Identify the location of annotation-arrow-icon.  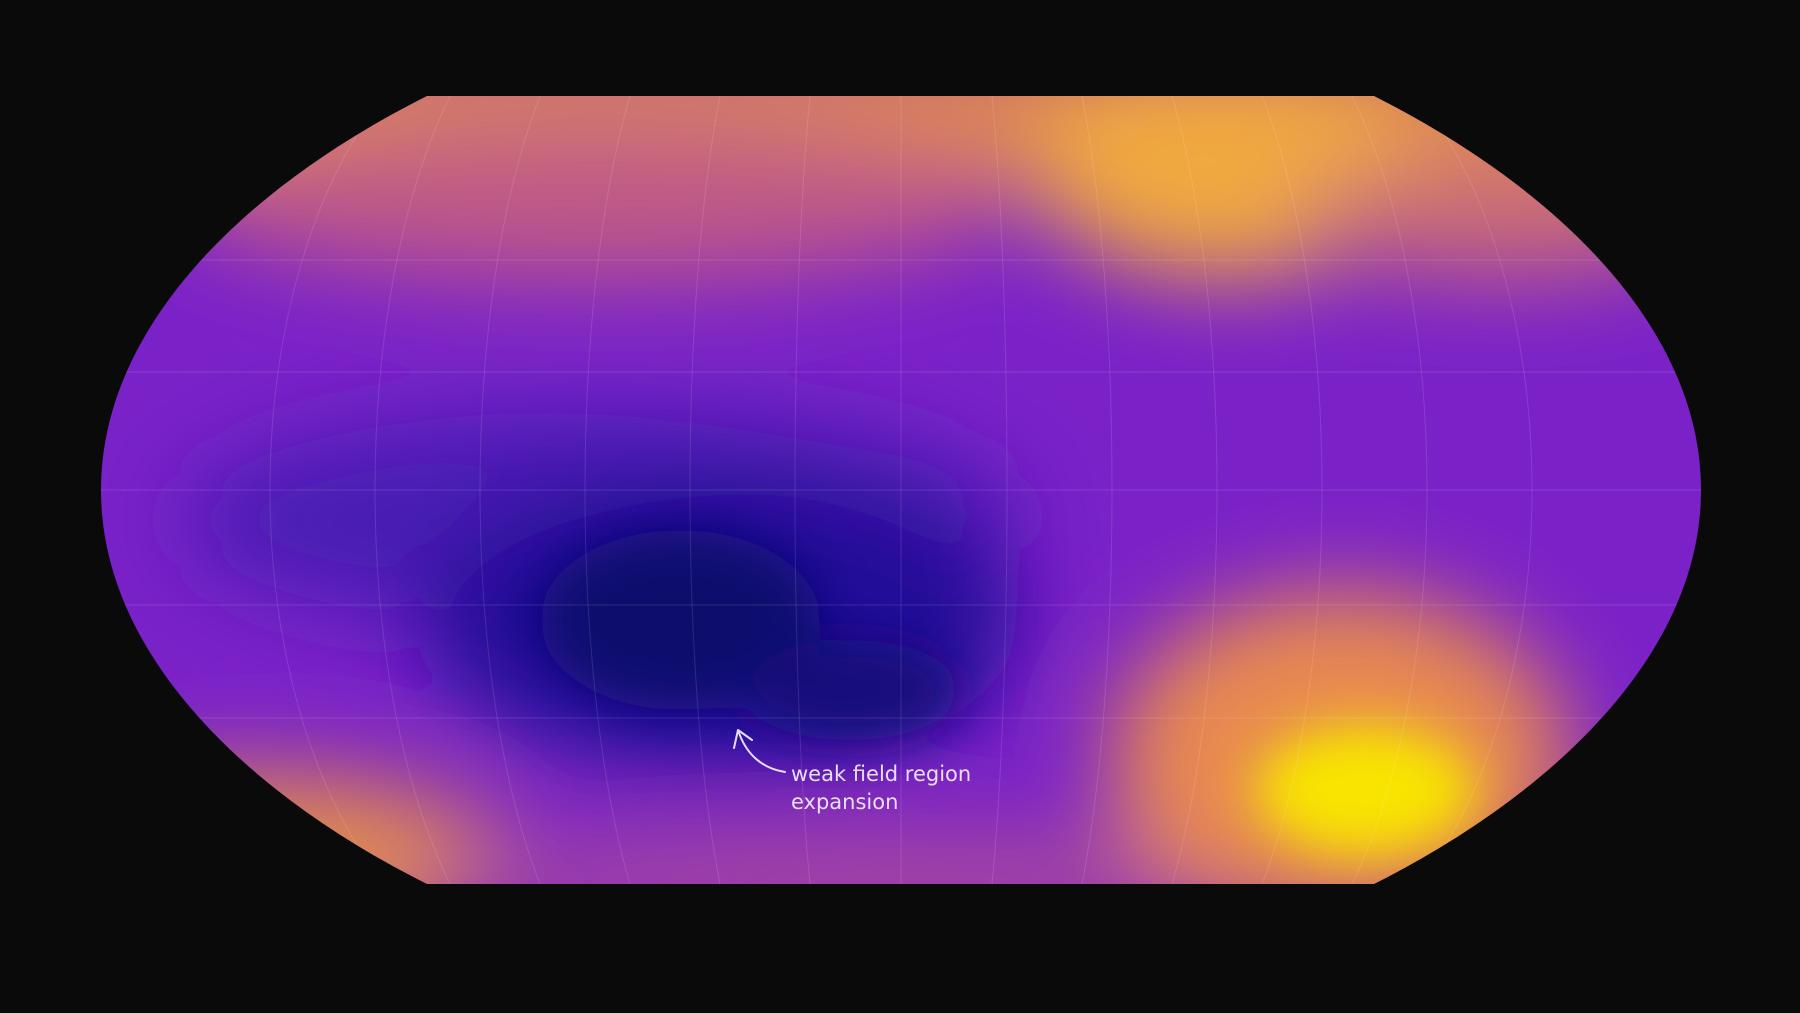
(759, 751).